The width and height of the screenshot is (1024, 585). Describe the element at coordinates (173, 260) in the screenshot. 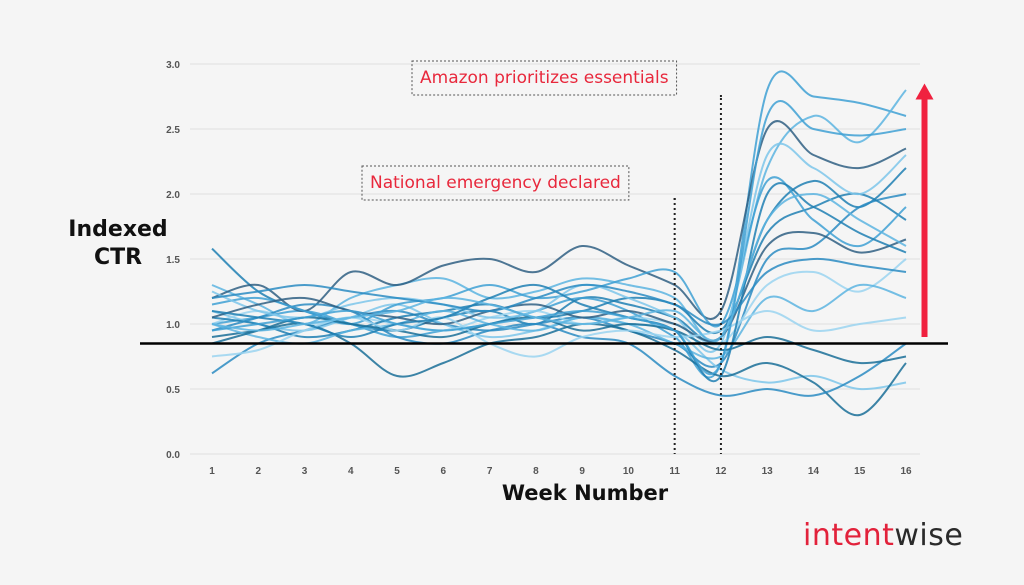

I see `y-tick-label: 1.5` at that location.